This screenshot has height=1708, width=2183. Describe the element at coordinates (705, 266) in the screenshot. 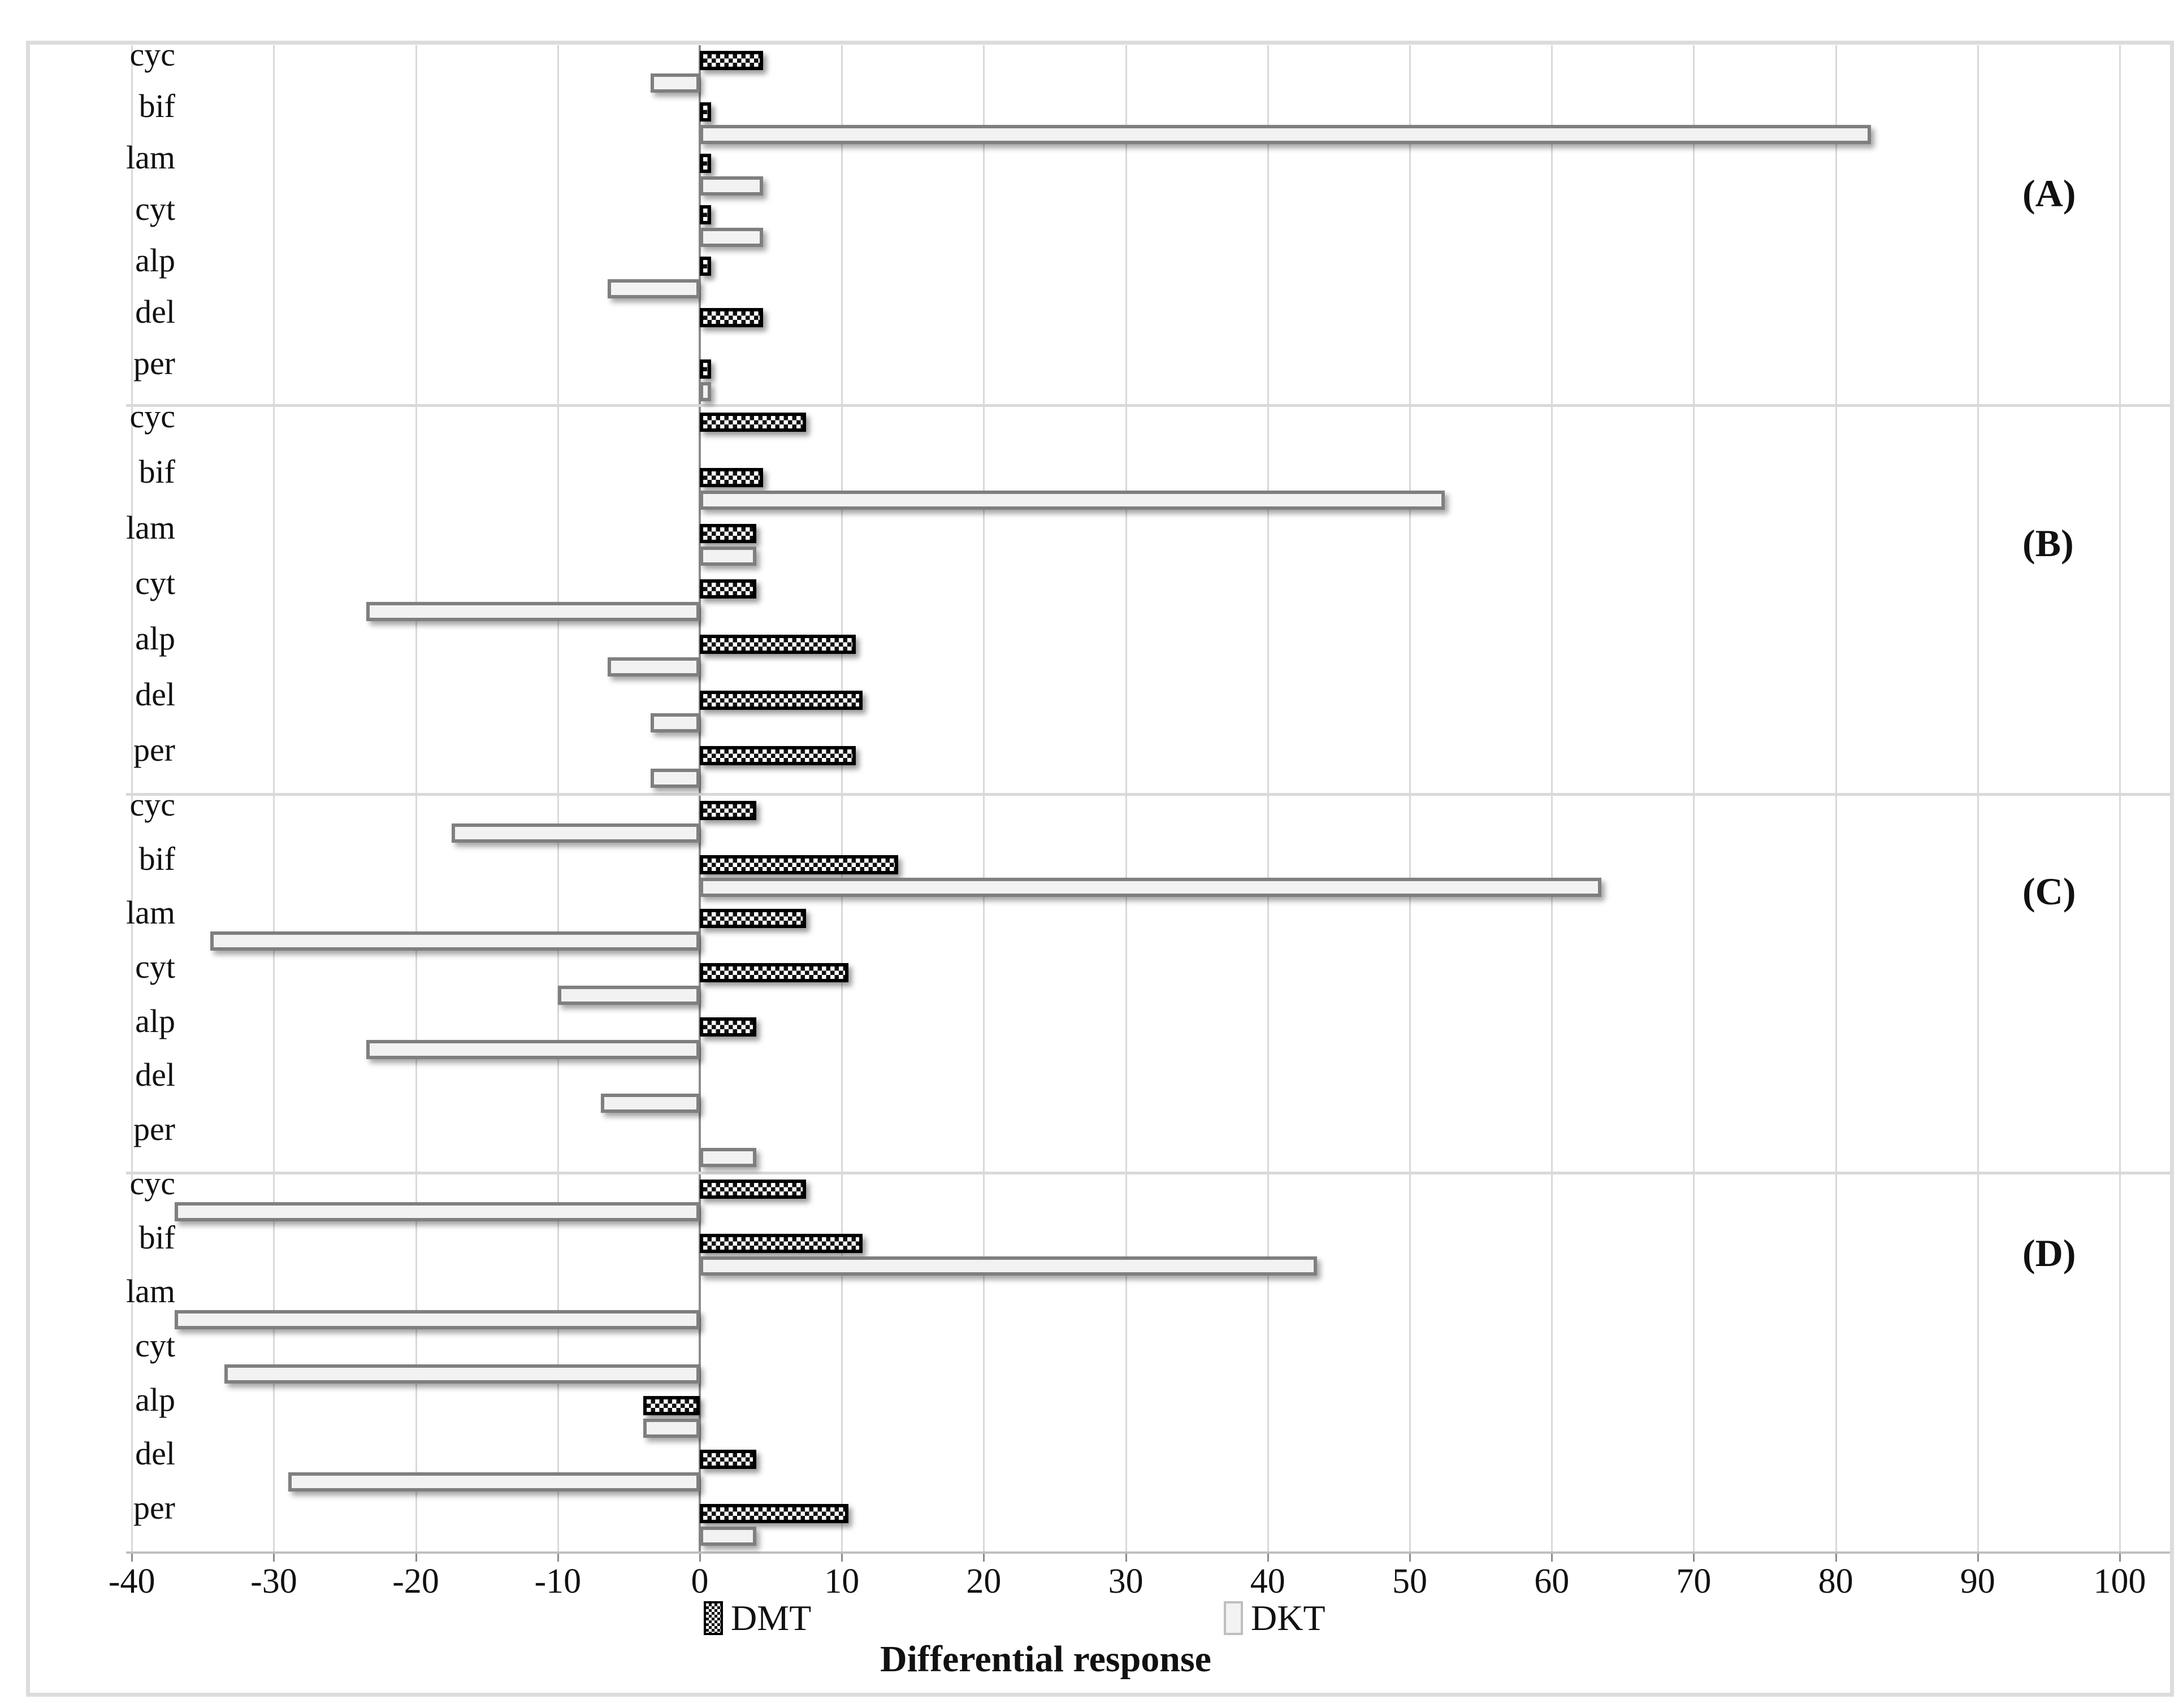

I see `bar-dmt-alp-panel1` at that location.